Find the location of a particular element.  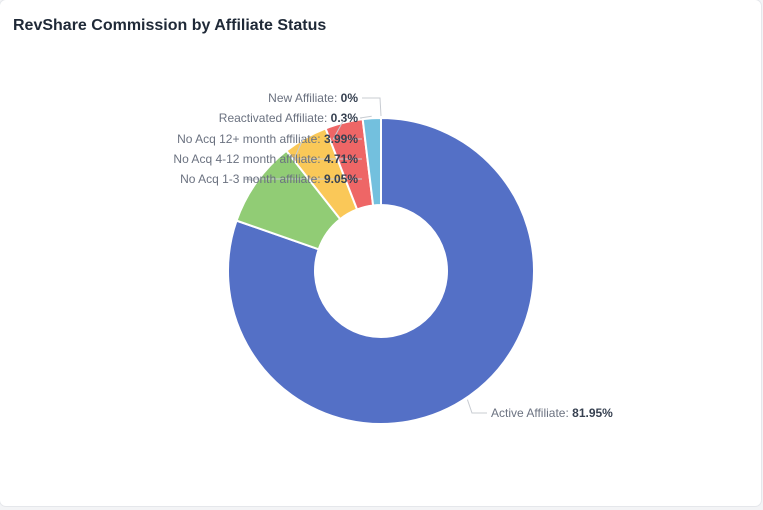

data-label-no-acq-4-12-month-affiliate: No Acq 4-12 month affiliate: 4.71% is located at coordinates (265, 159).